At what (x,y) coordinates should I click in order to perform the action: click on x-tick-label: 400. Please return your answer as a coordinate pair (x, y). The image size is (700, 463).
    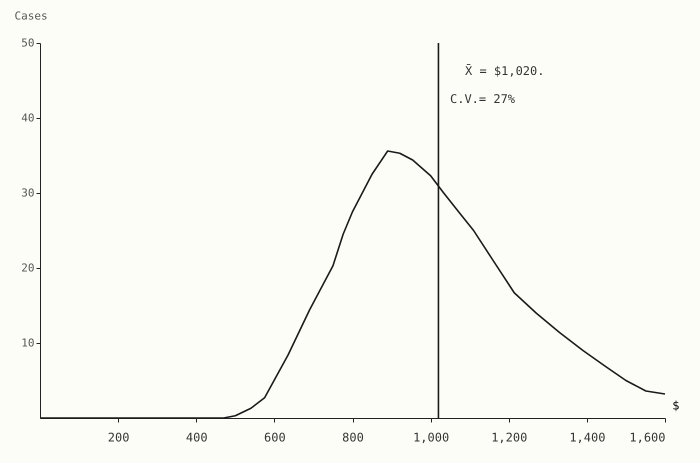
    Looking at the image, I should click on (197, 437).